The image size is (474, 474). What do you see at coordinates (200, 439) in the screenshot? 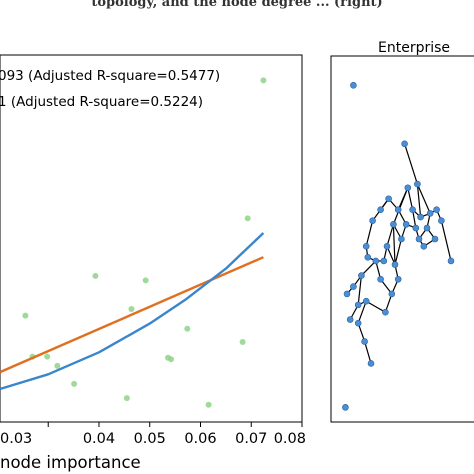
I see `x-tick-label-3: 0.06` at bounding box center [200, 439].